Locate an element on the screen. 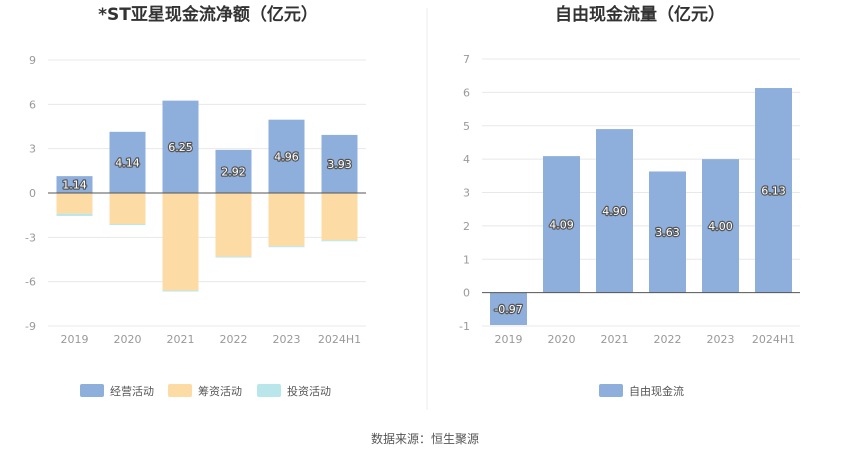 The image size is (850, 459). legend-label: 自由现金流 is located at coordinates (656, 391).